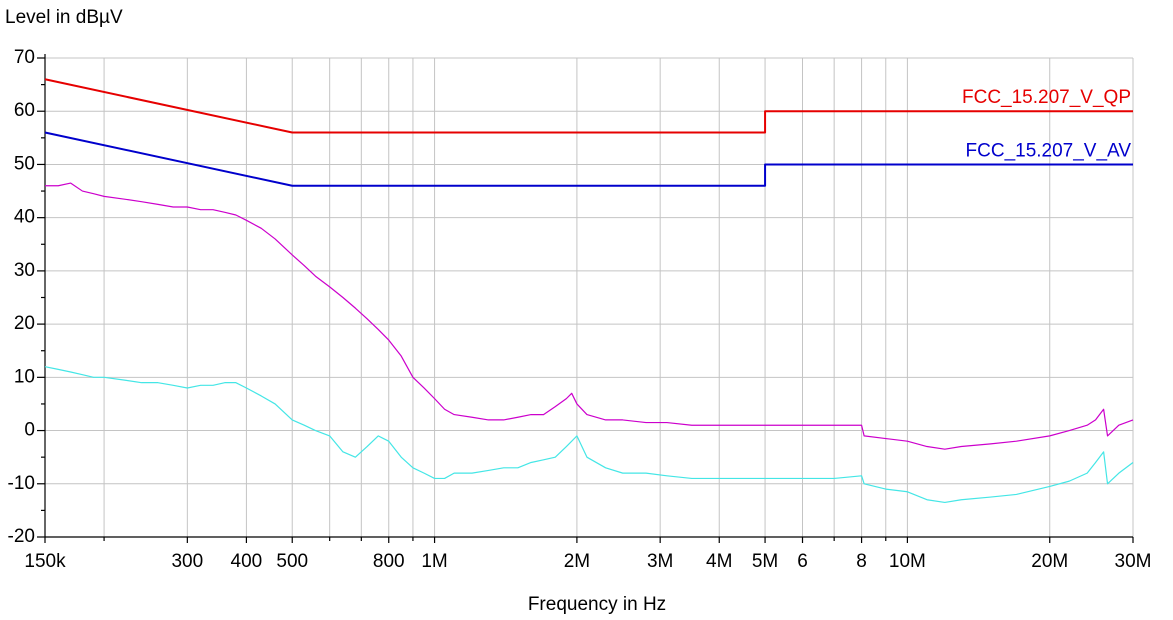 The width and height of the screenshot is (1173, 620). Describe the element at coordinates (1049, 150) in the screenshot. I see `series-label: FCC_15.207_V_AV` at that location.